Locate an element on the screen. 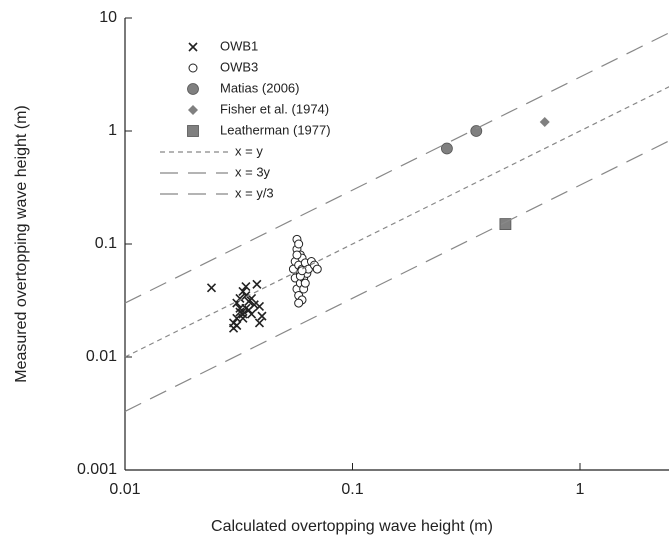 Image resolution: width=669 pixels, height=545 pixels. y-tick-label: 0.01 is located at coordinates (101, 356).